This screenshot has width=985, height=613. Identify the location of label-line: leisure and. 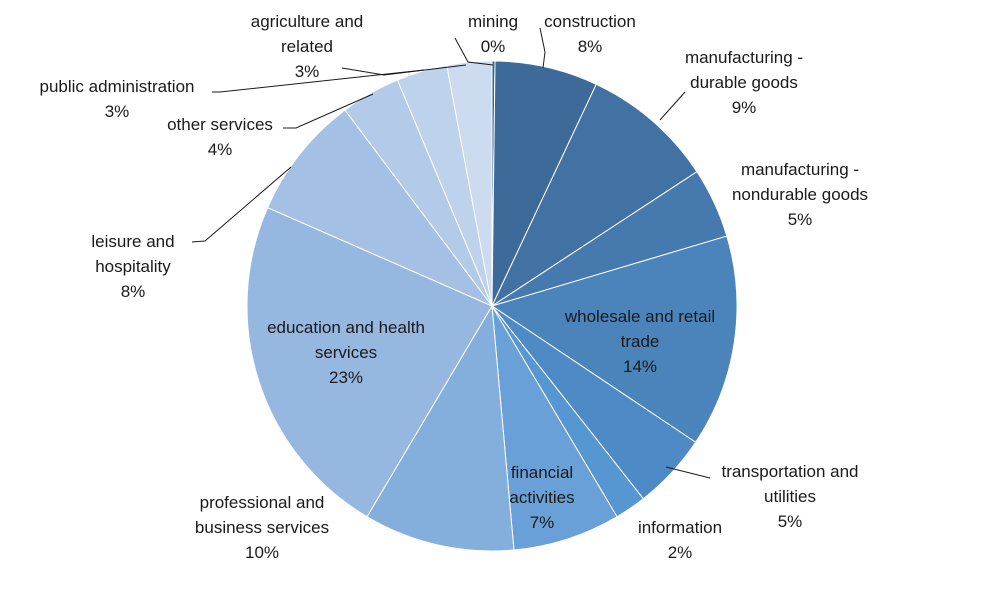
(132, 241).